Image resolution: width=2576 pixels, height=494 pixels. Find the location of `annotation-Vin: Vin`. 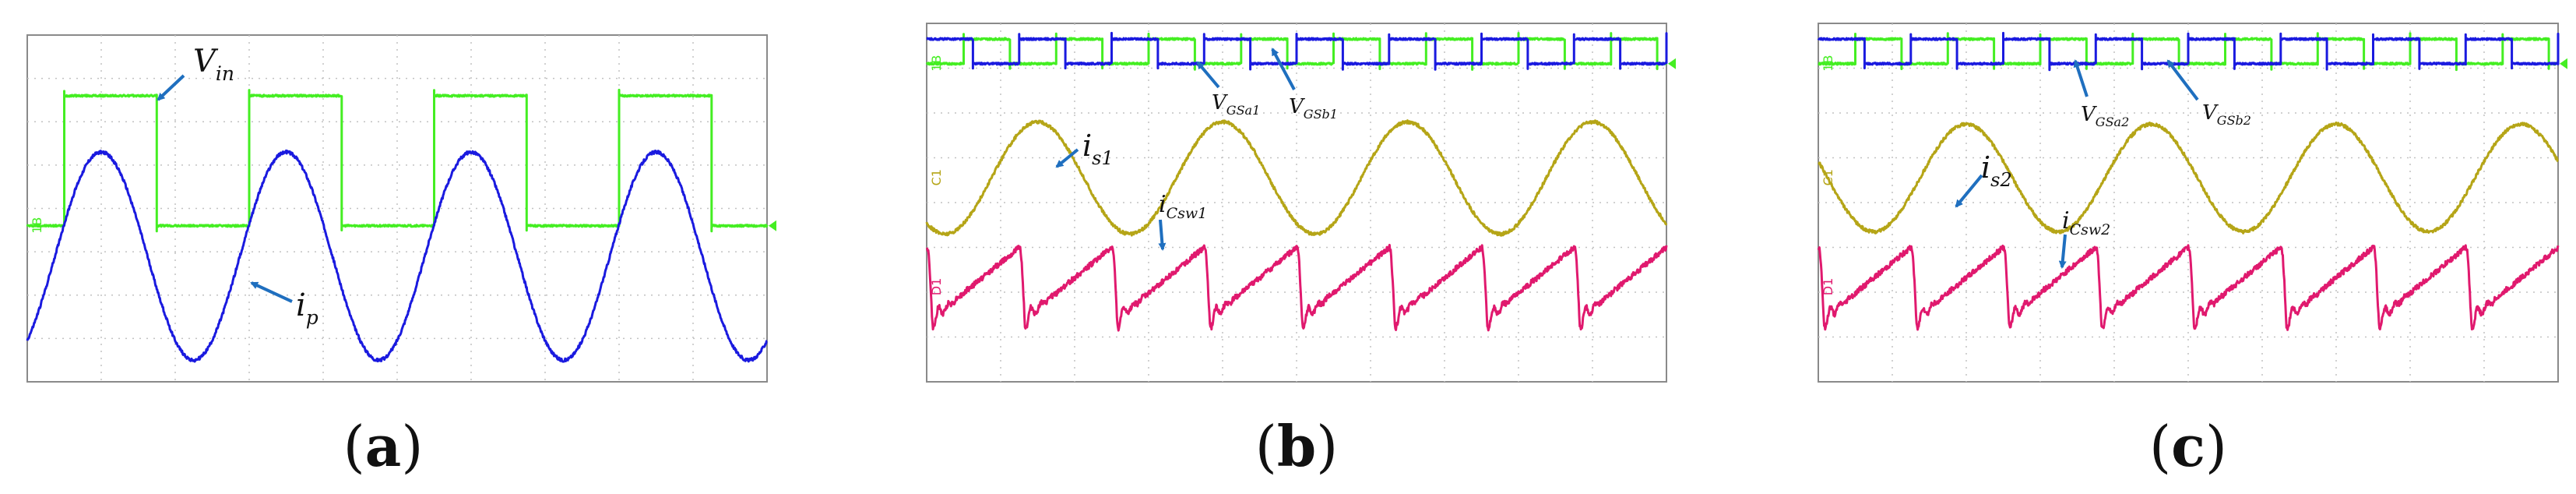

annotation-Vin: Vin is located at coordinates (195, 73).